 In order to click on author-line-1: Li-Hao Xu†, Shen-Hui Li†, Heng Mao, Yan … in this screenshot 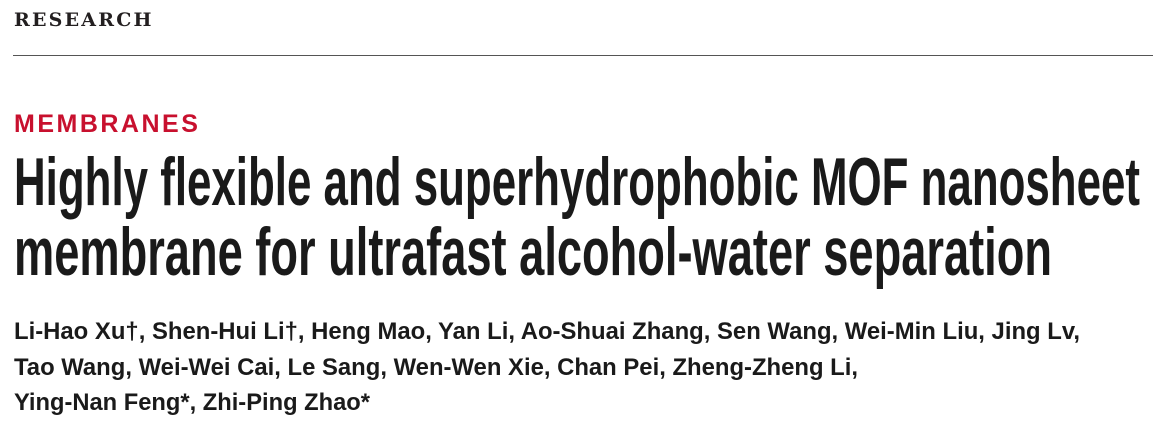, I will do `click(547, 331)`.